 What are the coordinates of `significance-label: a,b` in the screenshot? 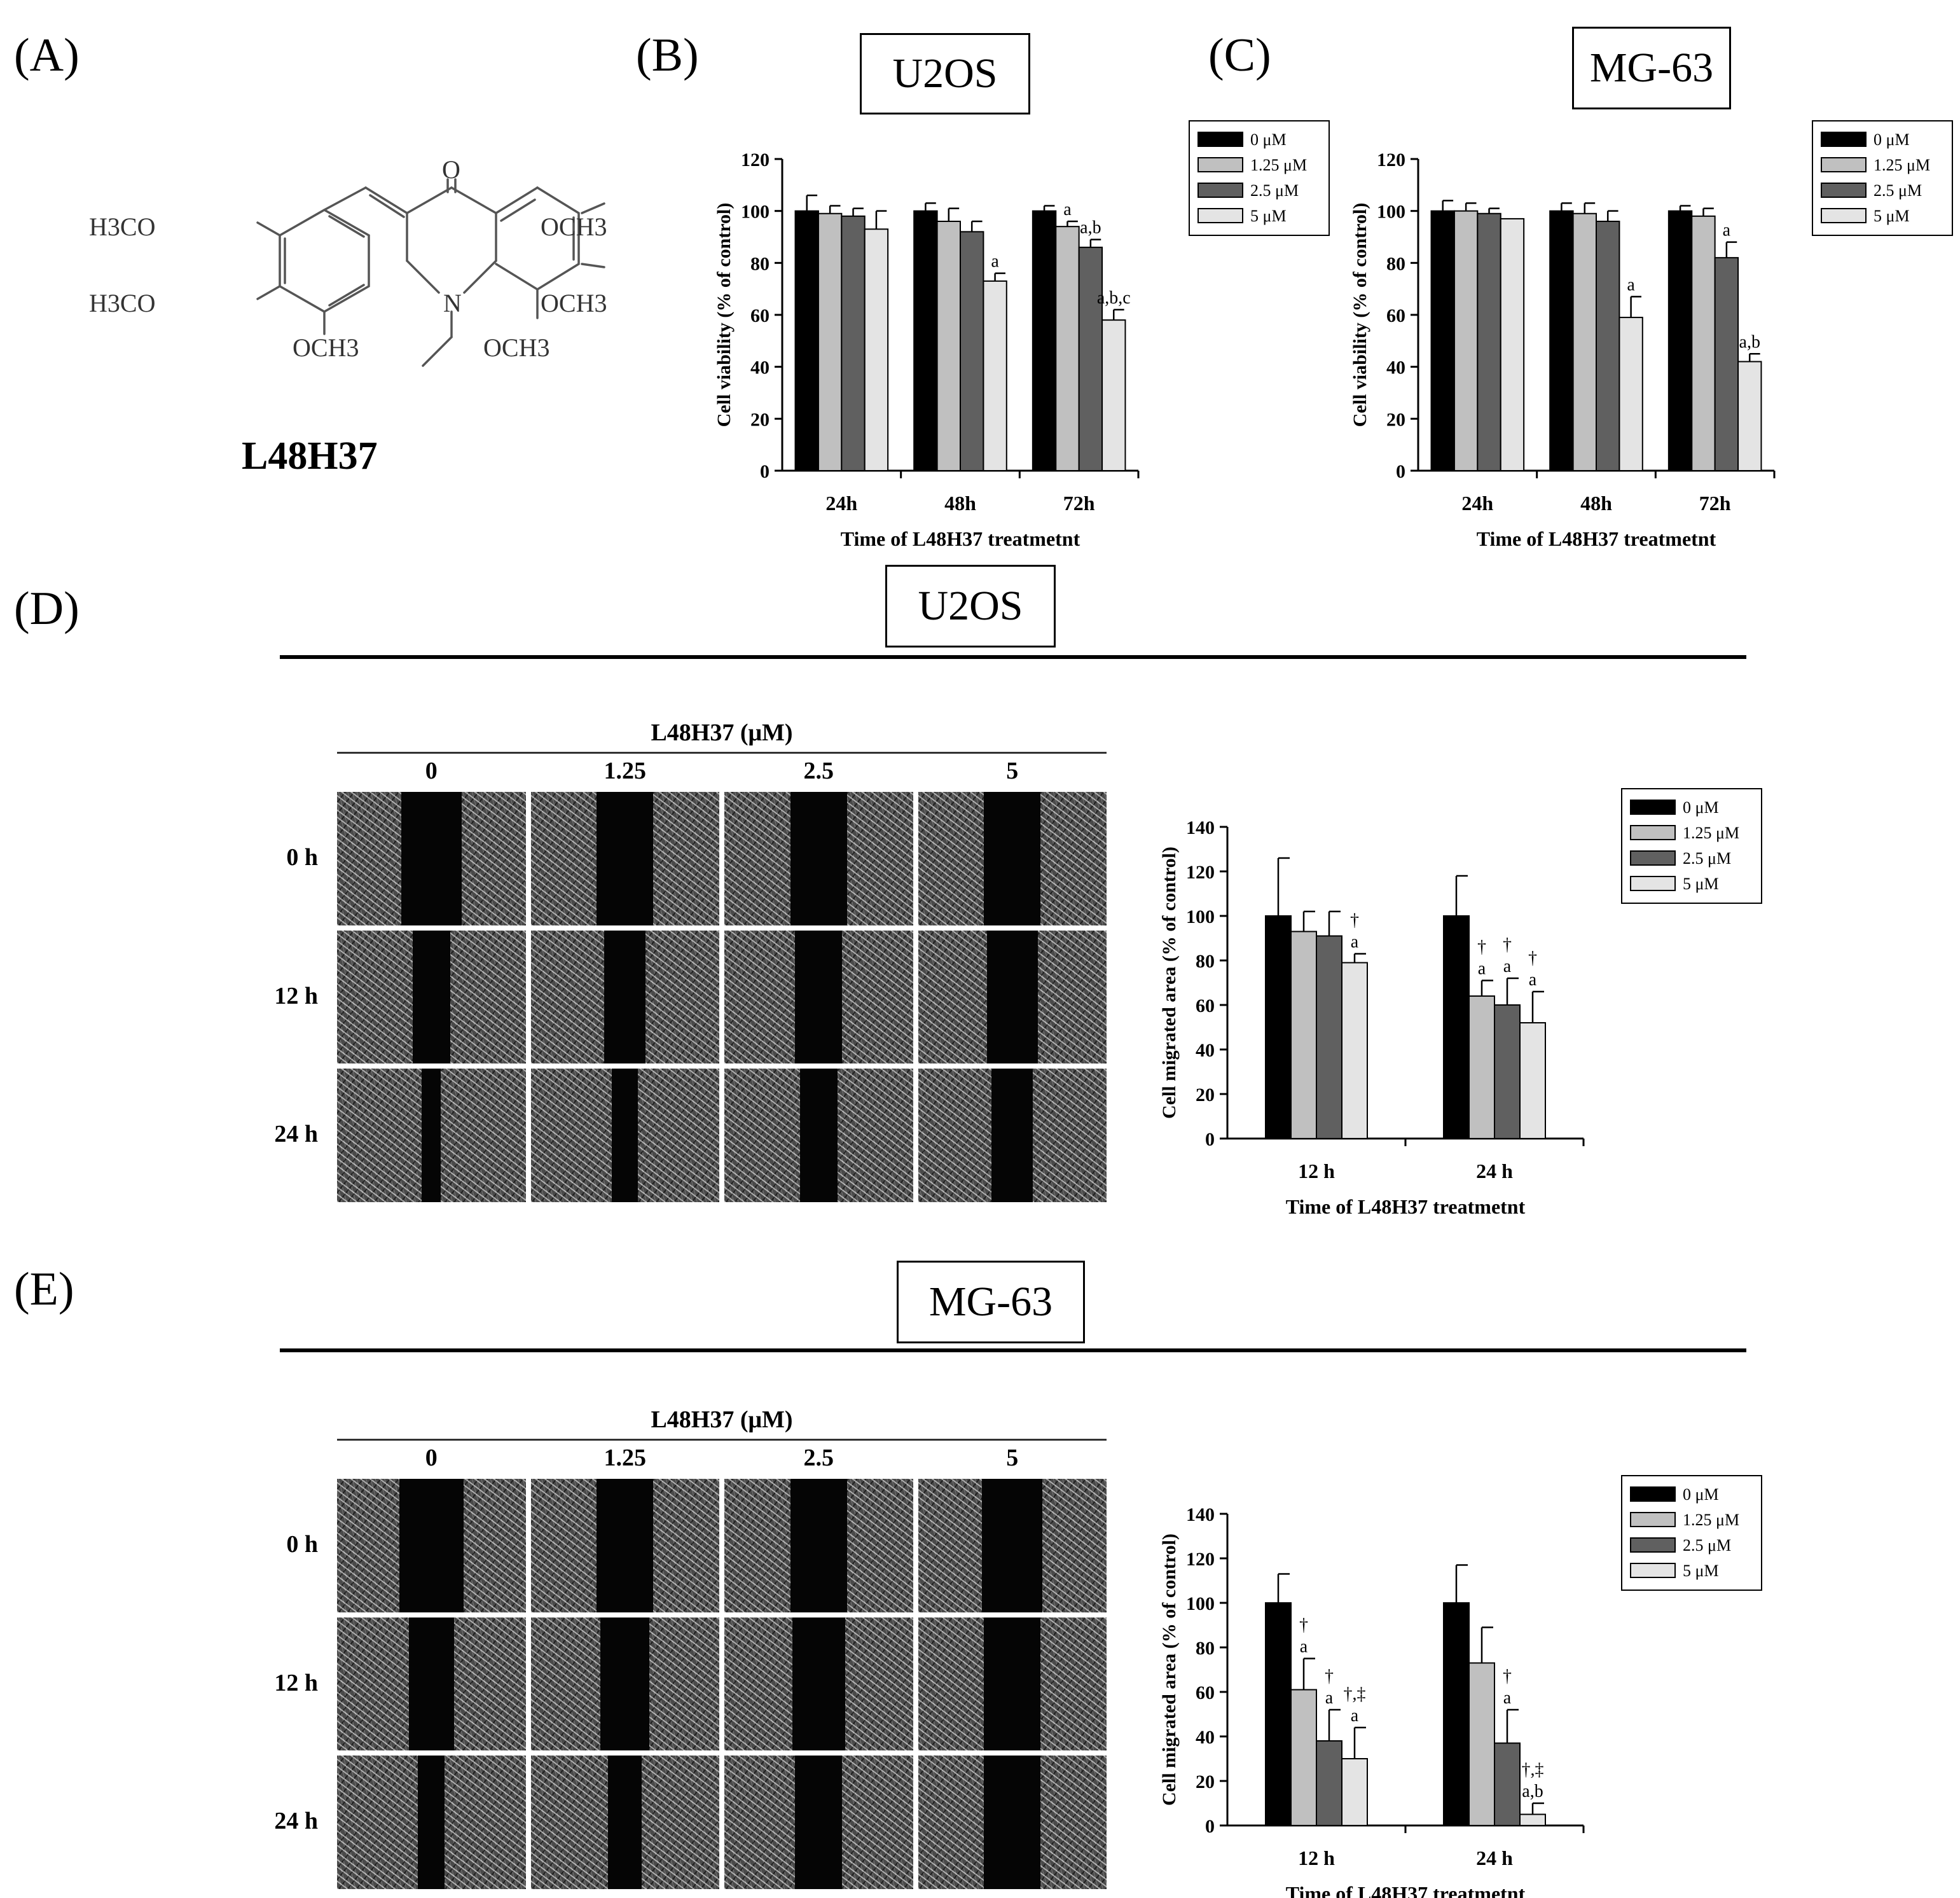 It's located at (1090, 228).